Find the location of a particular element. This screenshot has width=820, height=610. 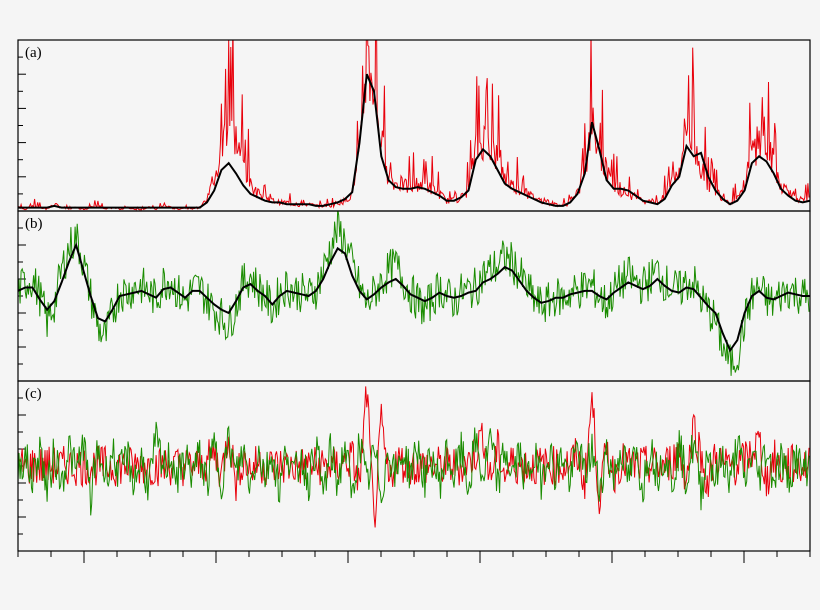

panel-label: (b) is located at coordinates (34, 224).